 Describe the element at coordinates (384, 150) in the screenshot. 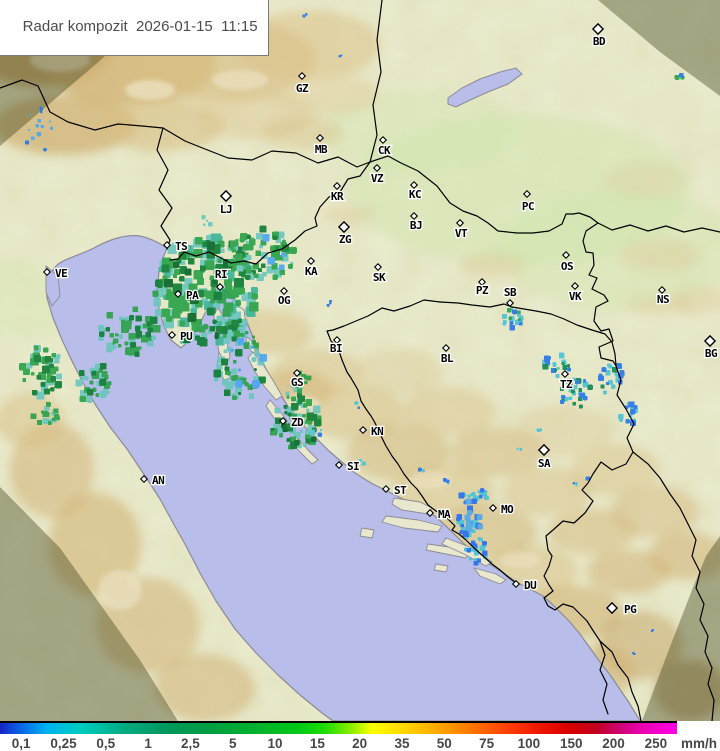

I see `city-label: CK` at that location.